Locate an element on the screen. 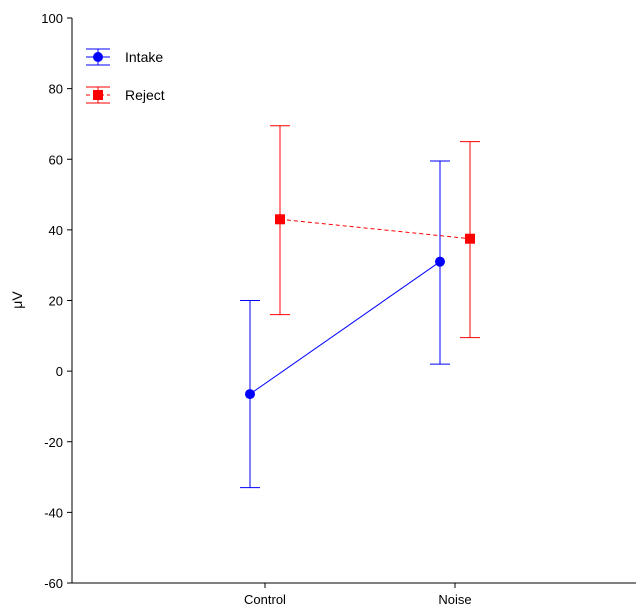 This screenshot has width=636, height=608. y-tick-label: -40 is located at coordinates (53, 512).